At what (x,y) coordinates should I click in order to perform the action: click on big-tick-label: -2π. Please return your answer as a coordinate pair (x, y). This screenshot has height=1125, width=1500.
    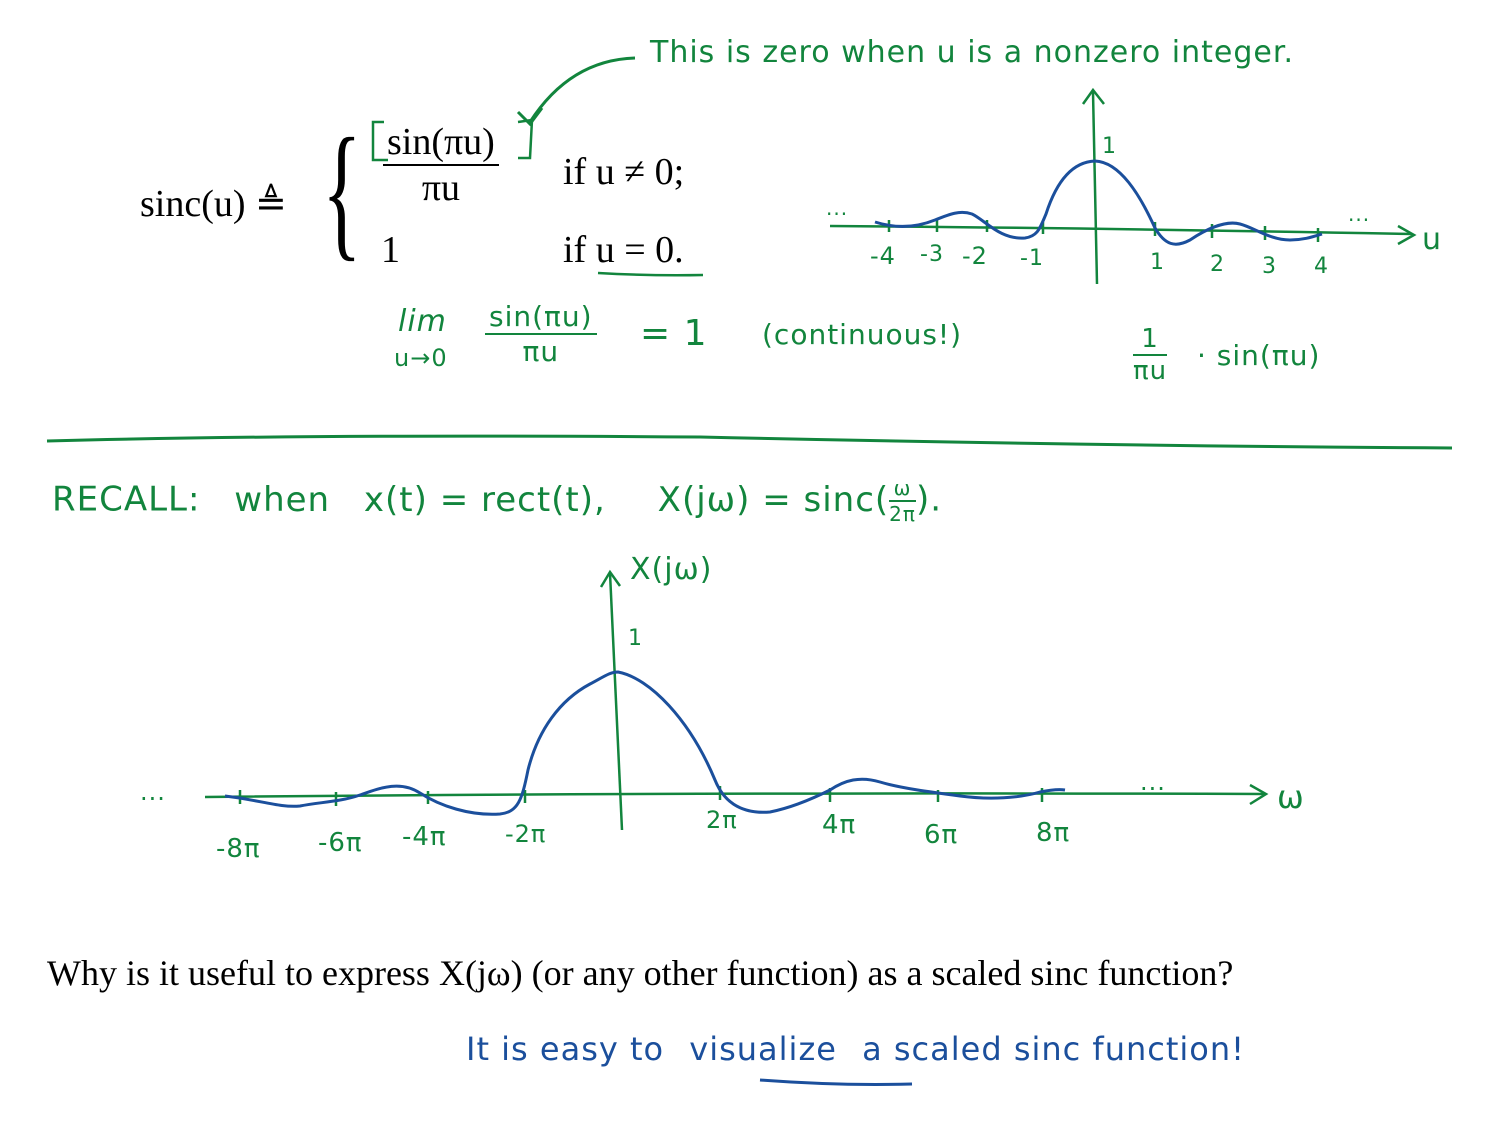
    Looking at the image, I should click on (526, 834).